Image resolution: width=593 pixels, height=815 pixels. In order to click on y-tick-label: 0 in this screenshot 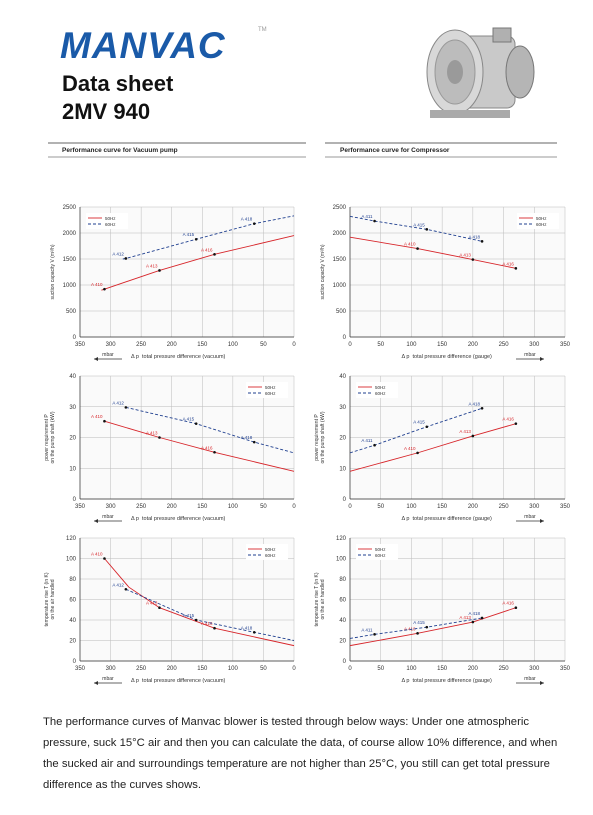, I will do `click(345, 338)`.